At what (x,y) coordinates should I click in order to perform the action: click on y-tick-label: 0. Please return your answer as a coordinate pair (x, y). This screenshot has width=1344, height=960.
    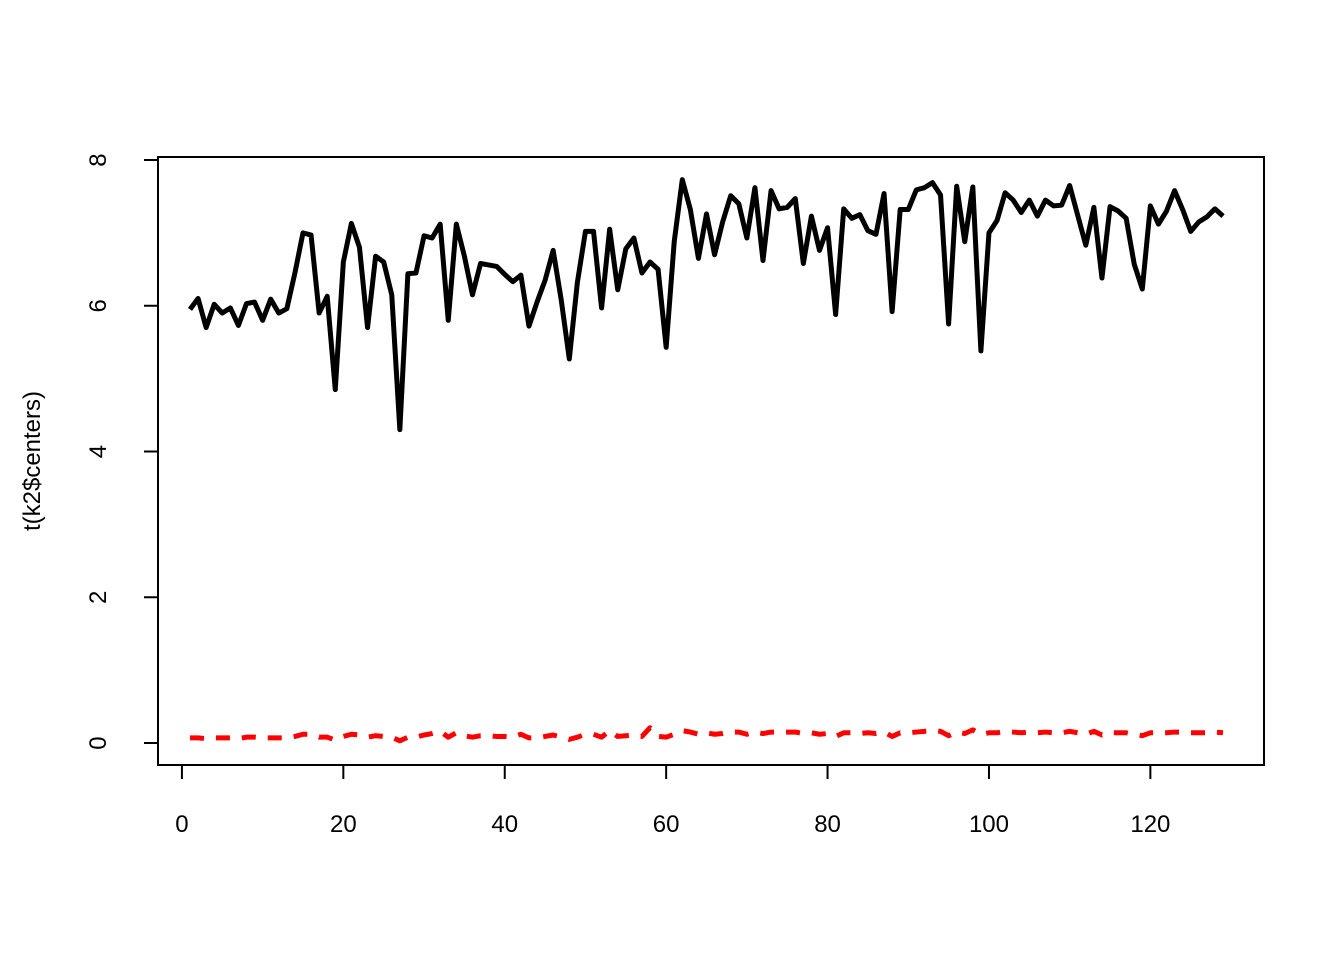
    Looking at the image, I should click on (98, 742).